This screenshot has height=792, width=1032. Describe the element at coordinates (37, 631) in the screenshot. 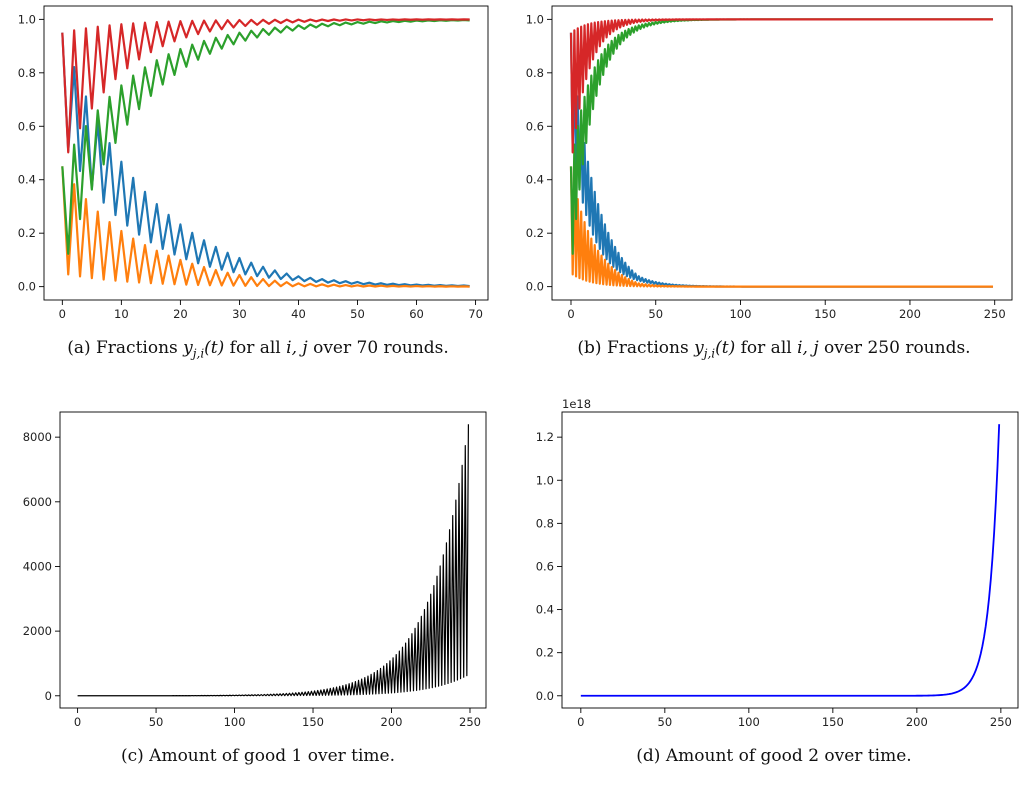

I see `y-tick-label: 2000` at that location.